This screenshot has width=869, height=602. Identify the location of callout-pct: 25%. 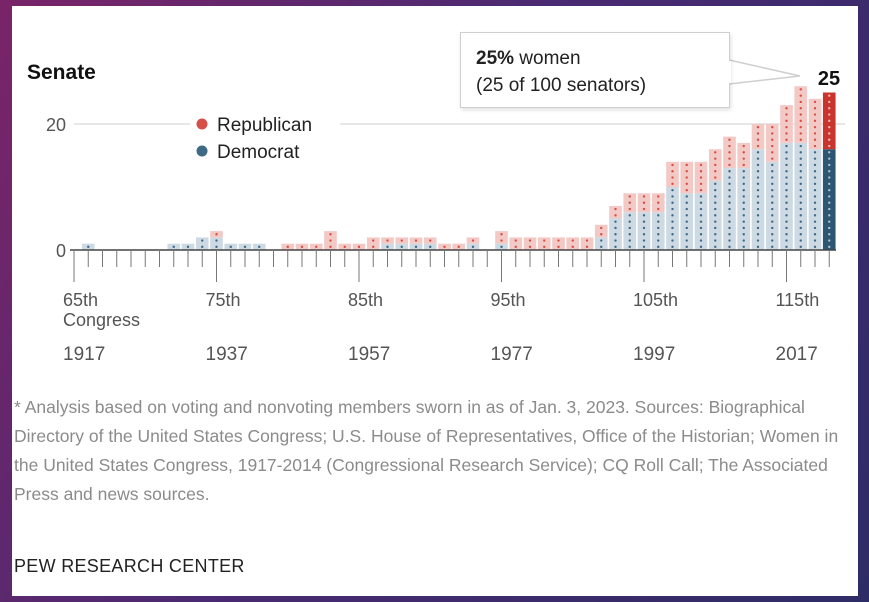
(495, 58).